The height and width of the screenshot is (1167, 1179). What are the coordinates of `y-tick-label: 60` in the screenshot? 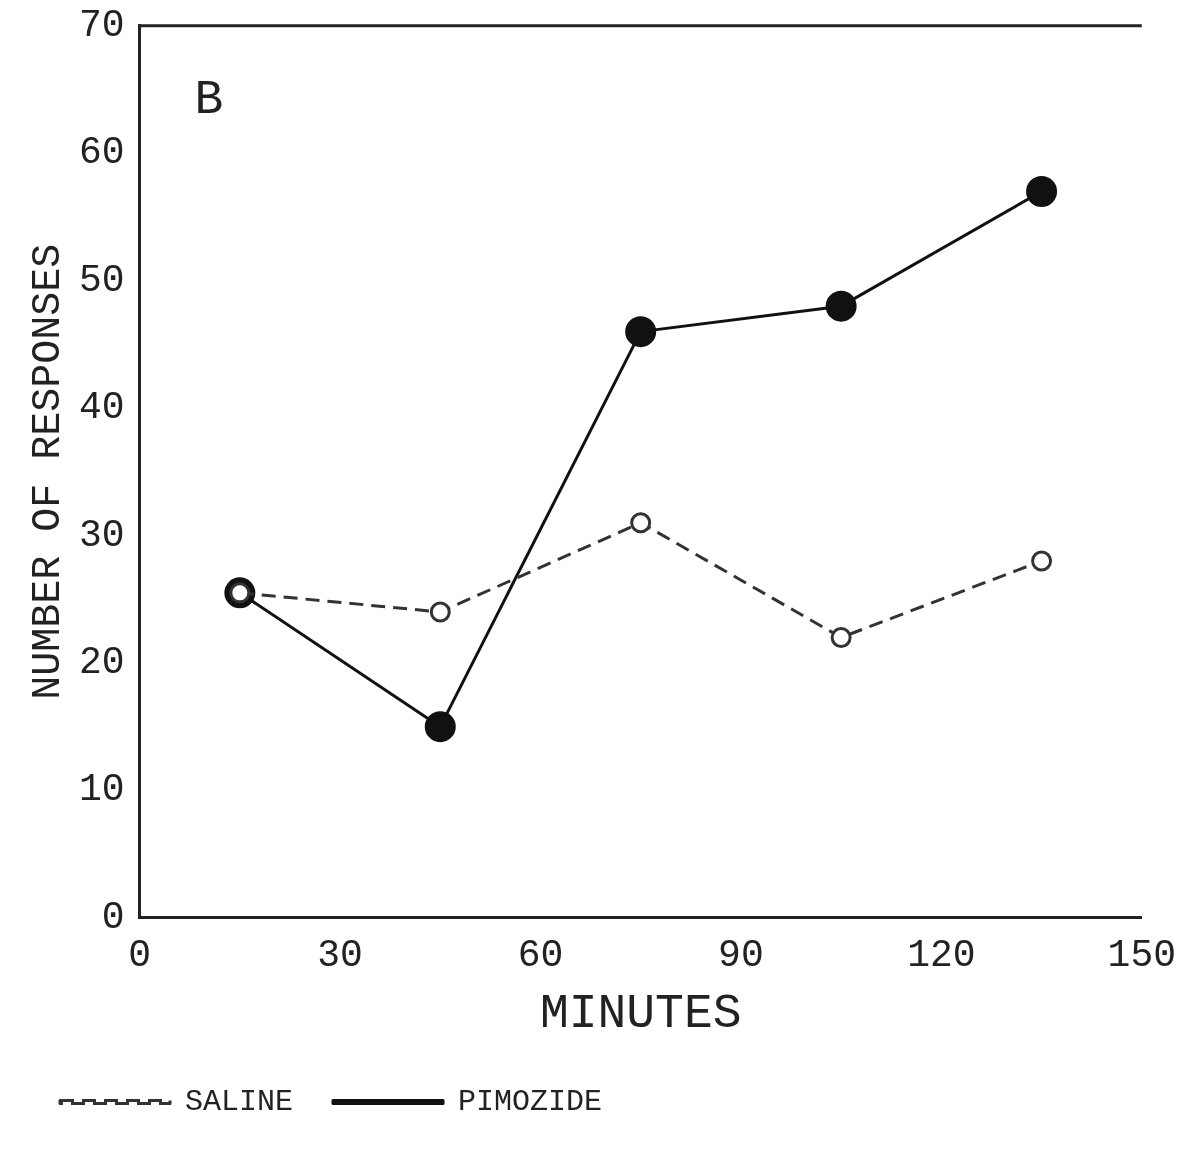 It's located at (102, 153).